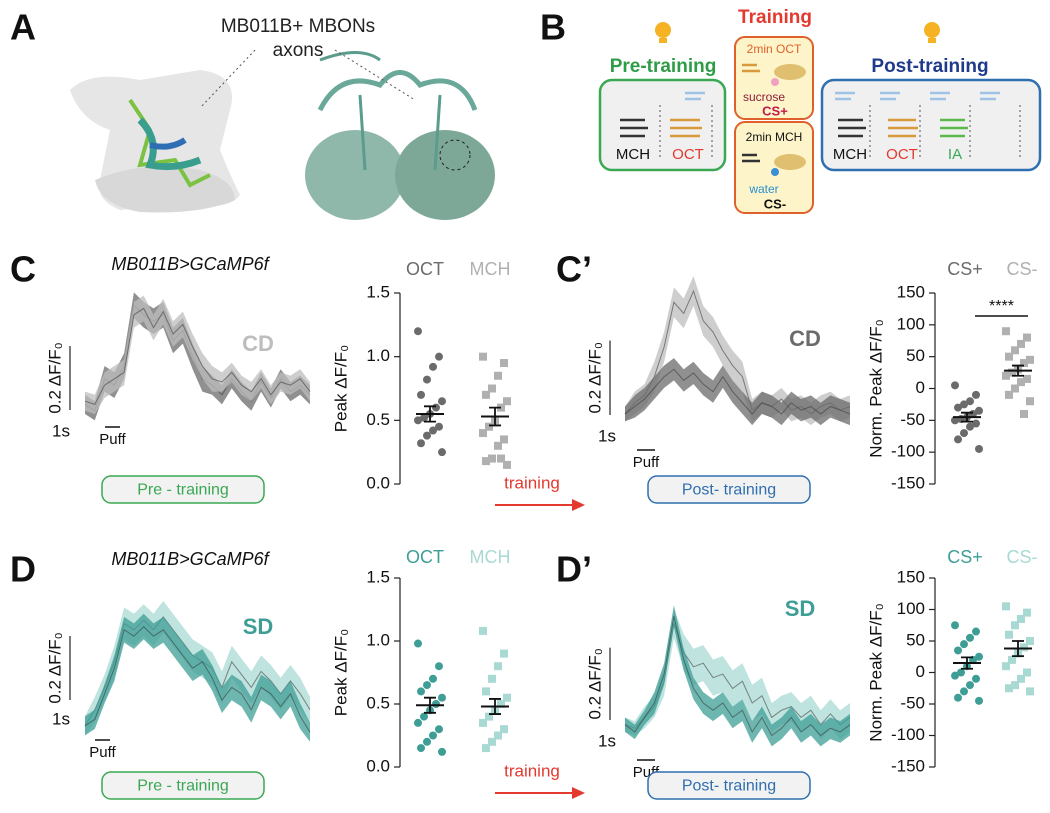 The image size is (1050, 813). Describe the element at coordinates (282, 134) in the screenshot. I see `brain-outline` at that location.